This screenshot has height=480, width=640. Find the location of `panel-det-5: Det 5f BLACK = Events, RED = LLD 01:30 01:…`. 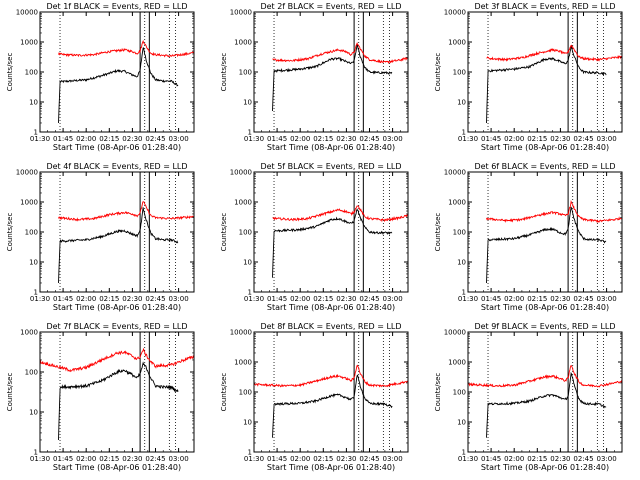

panel-det-5: Det 5f BLACK = Events, RED = LLD 01:30 01:… is located at coordinates (314, 237).